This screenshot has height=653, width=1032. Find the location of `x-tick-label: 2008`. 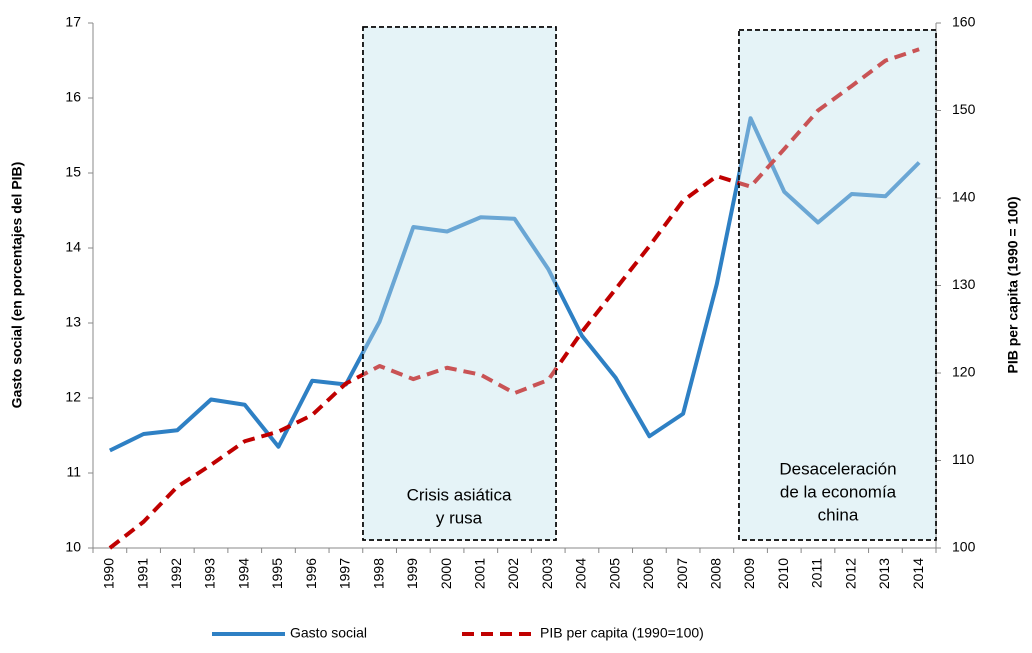

x-tick-label: 2008 is located at coordinates (716, 573).